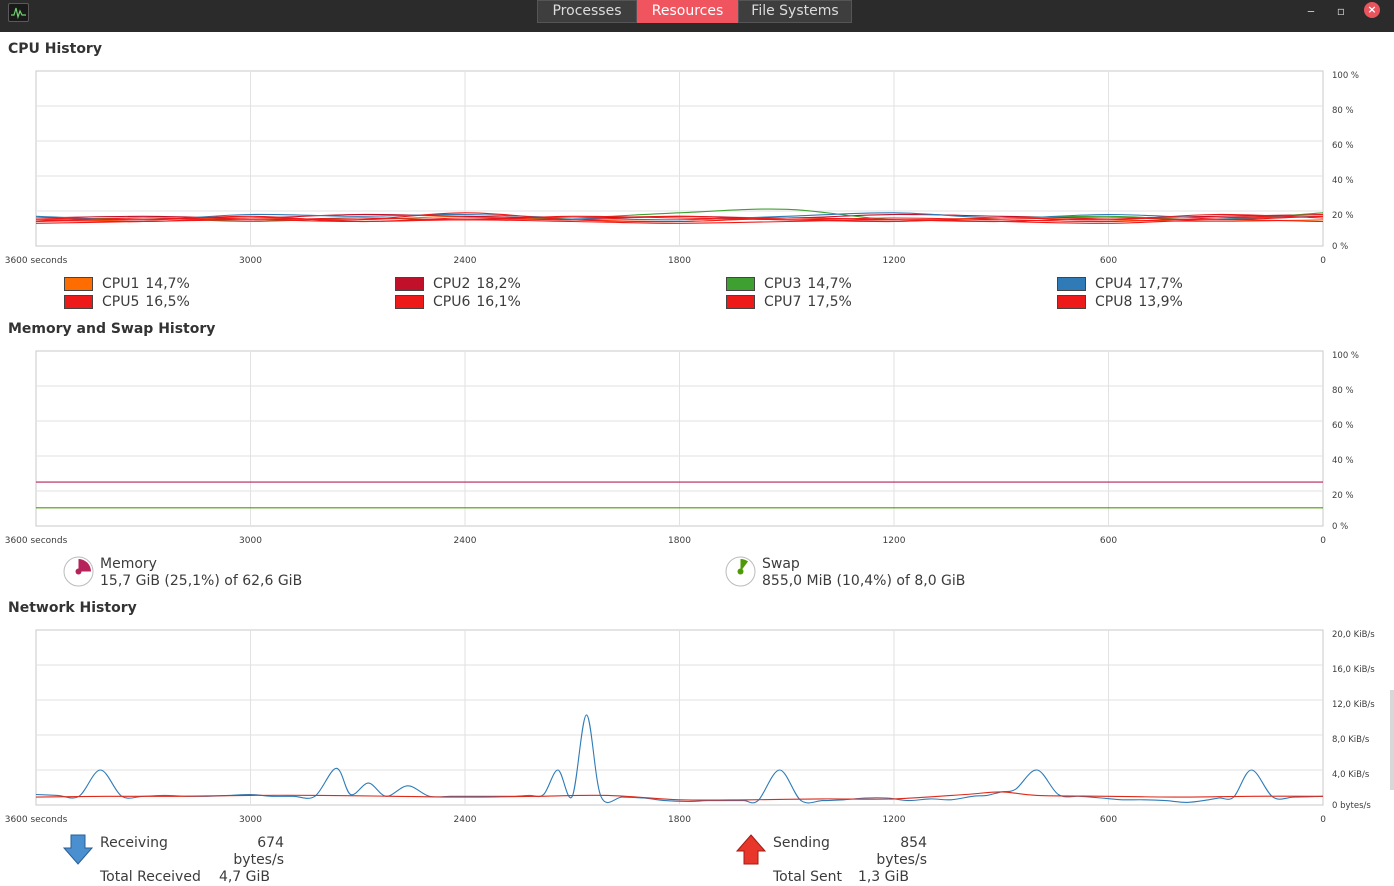 This screenshot has width=1394, height=886. What do you see at coordinates (808, 877) in the screenshot?
I see `total-sent-label: Total Sent` at bounding box center [808, 877].